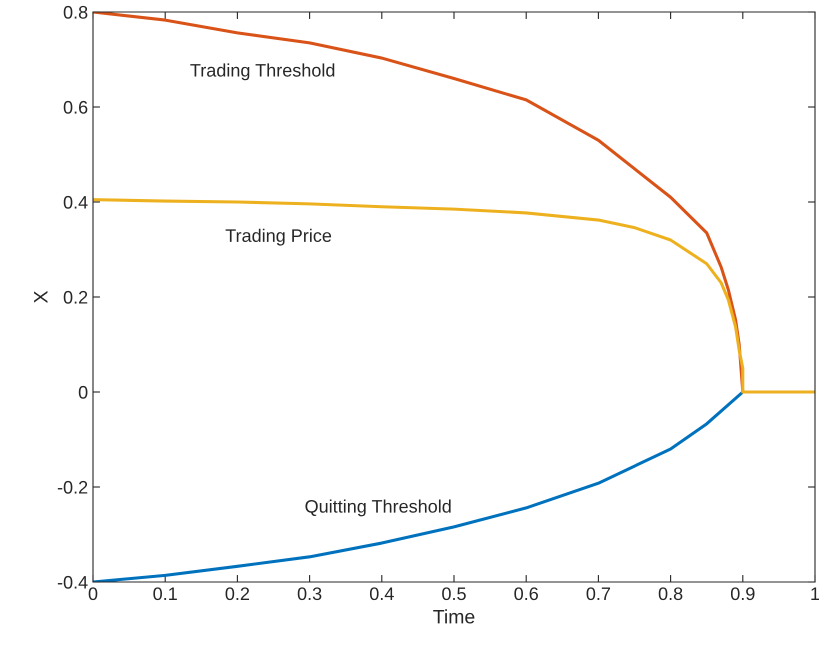  I want to click on y-tick-label: 0.4, so click(76, 202).